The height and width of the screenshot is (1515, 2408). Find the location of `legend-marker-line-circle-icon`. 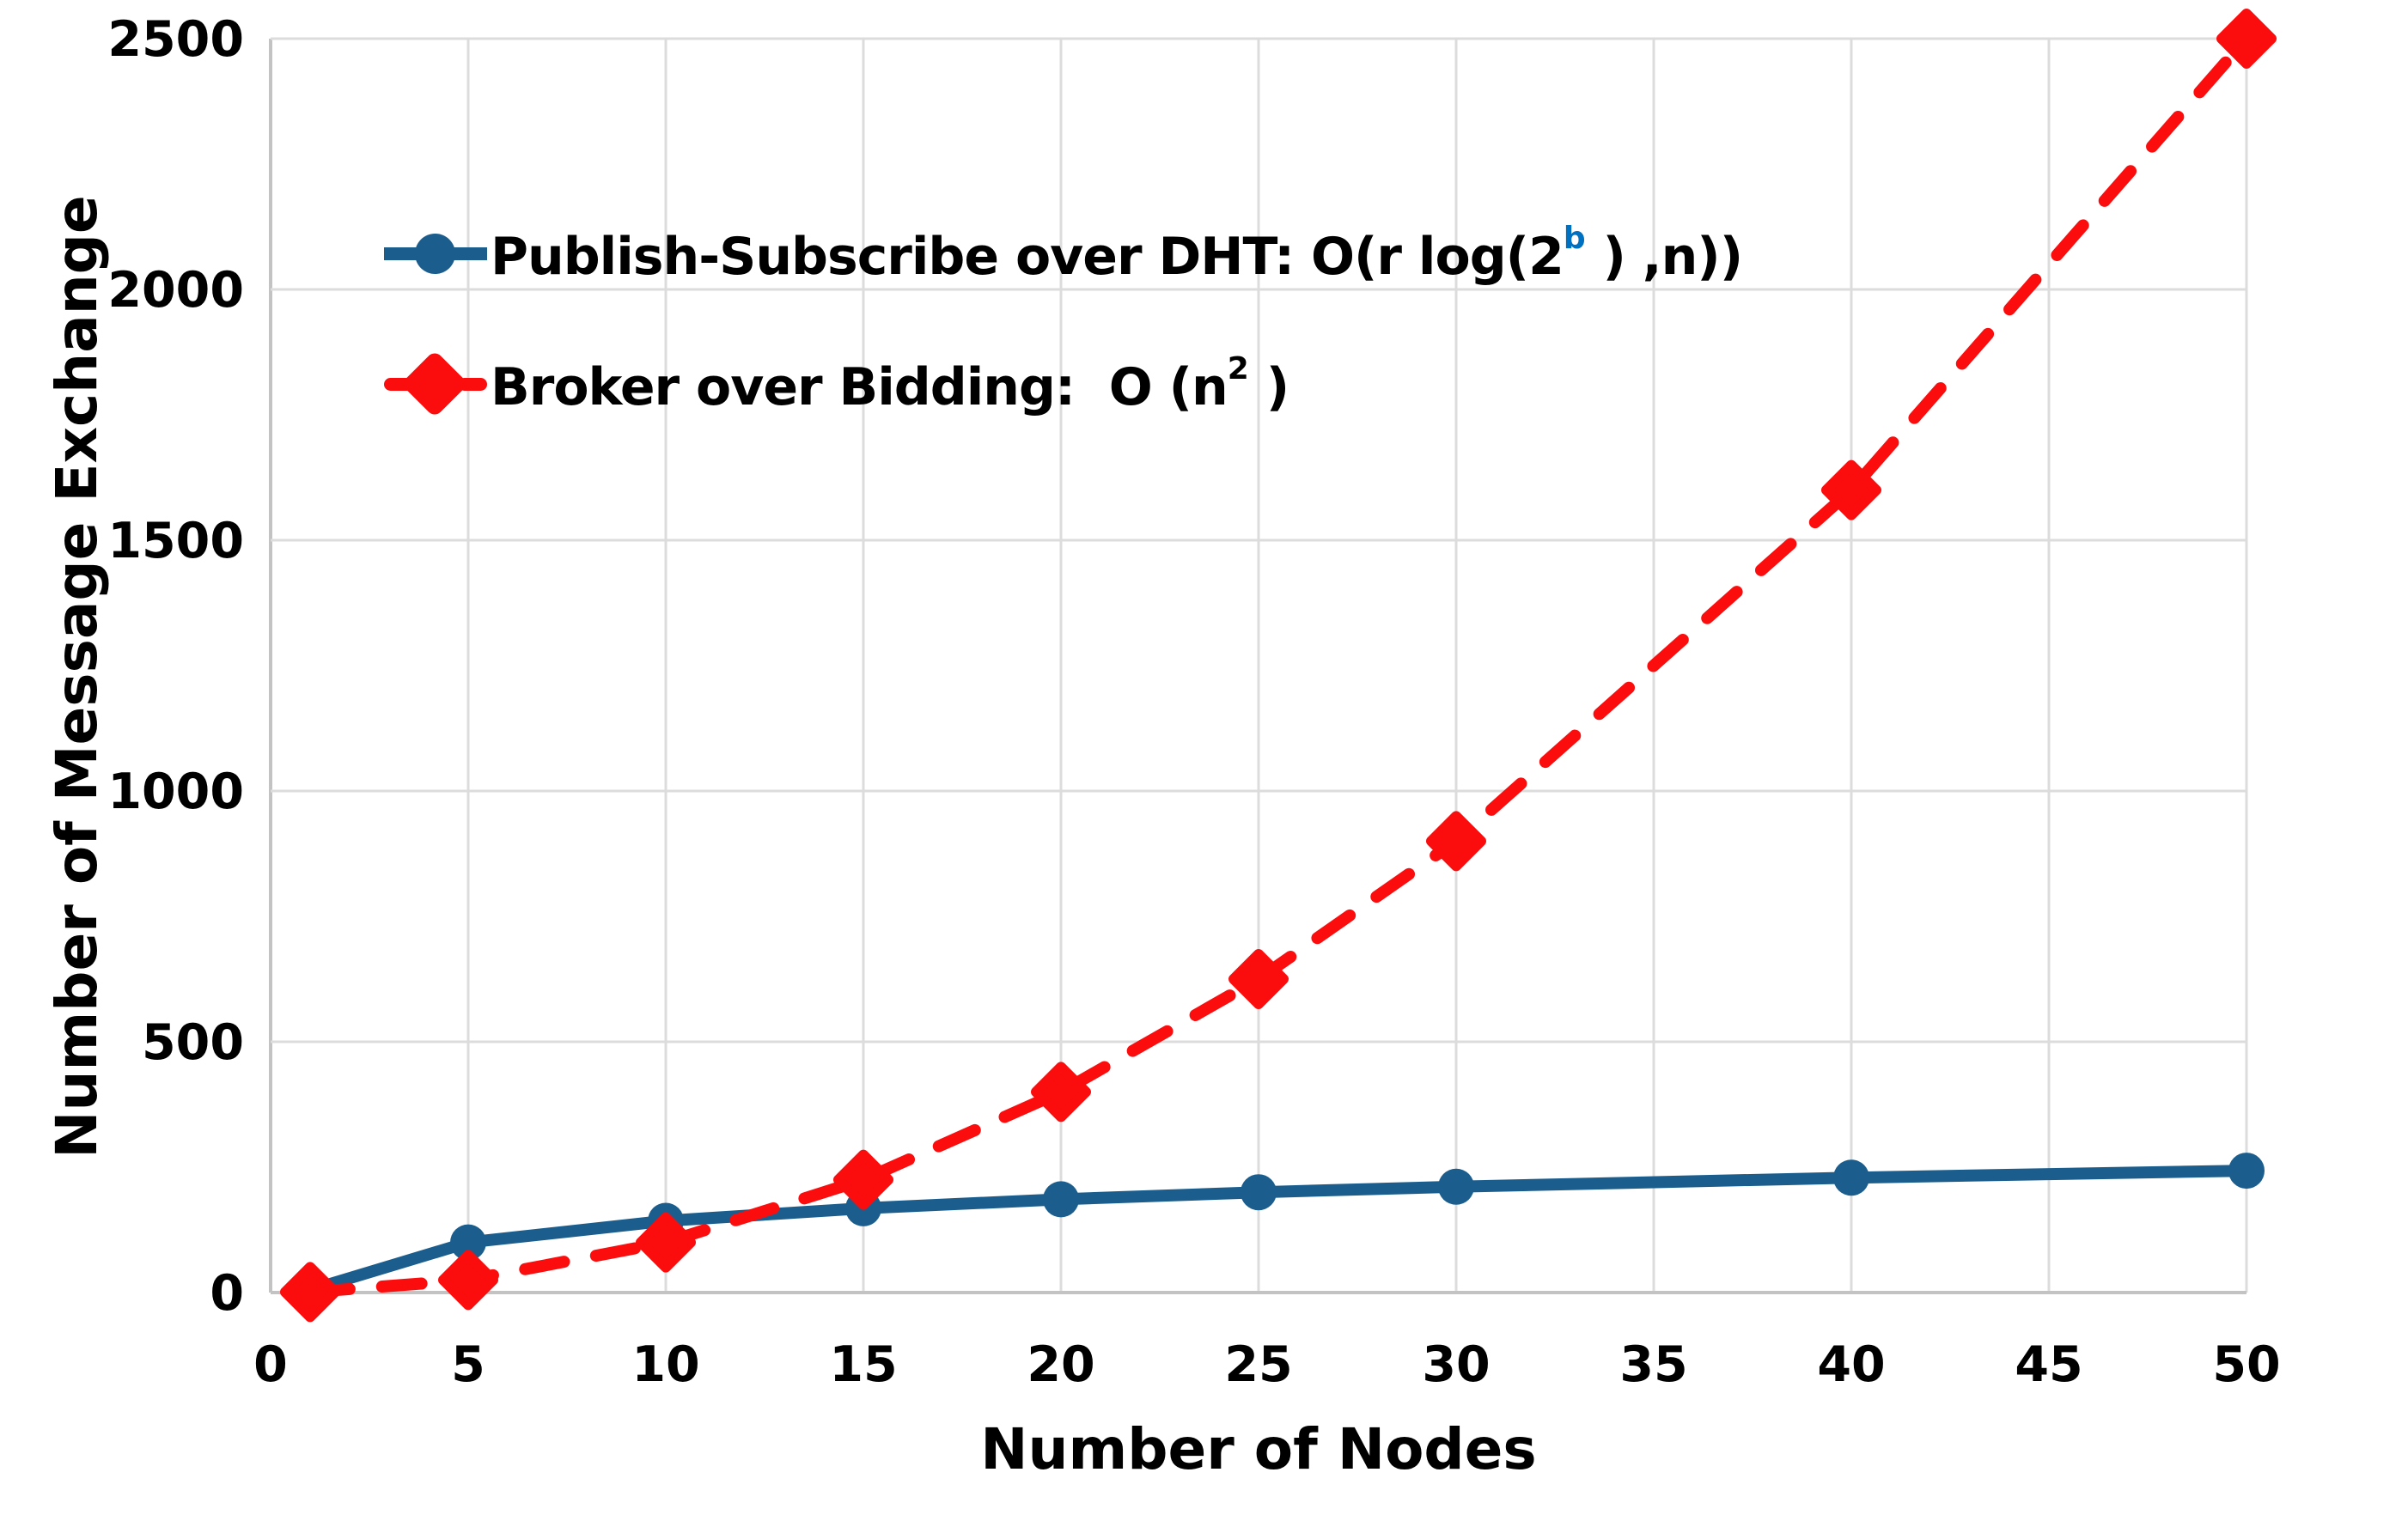

legend-marker-line-circle-icon is located at coordinates (435, 253).